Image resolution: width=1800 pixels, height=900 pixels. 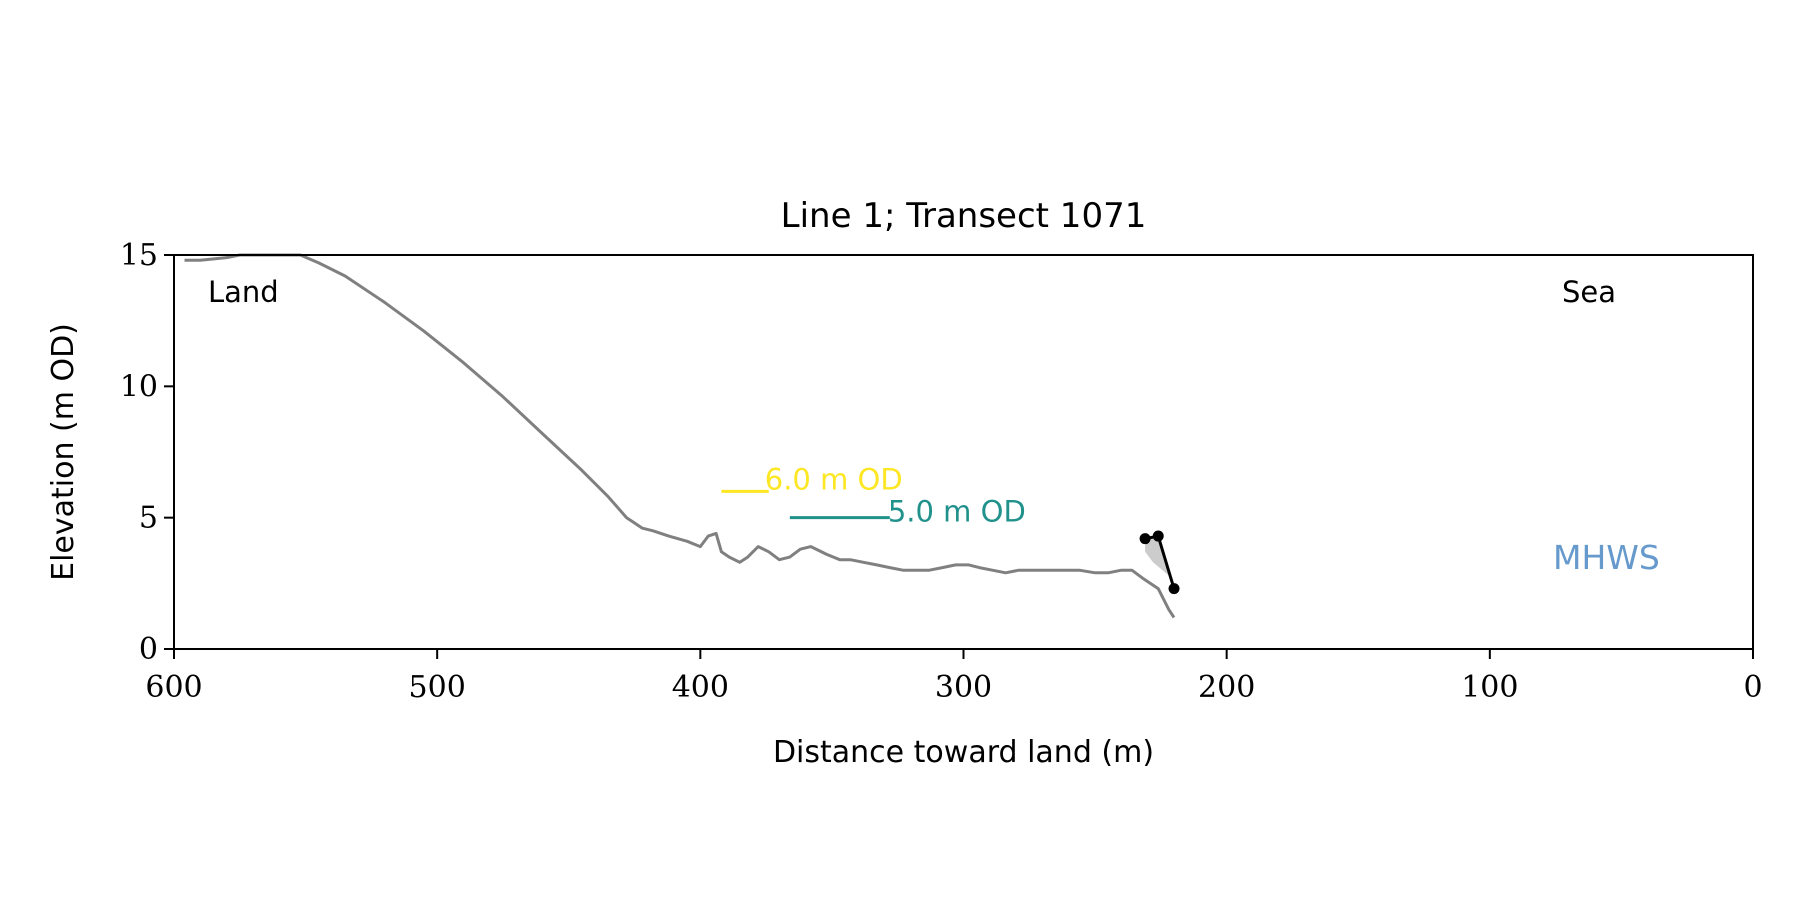 I want to click on x-axis-label: Distance toward land (m), so click(x=963, y=752).